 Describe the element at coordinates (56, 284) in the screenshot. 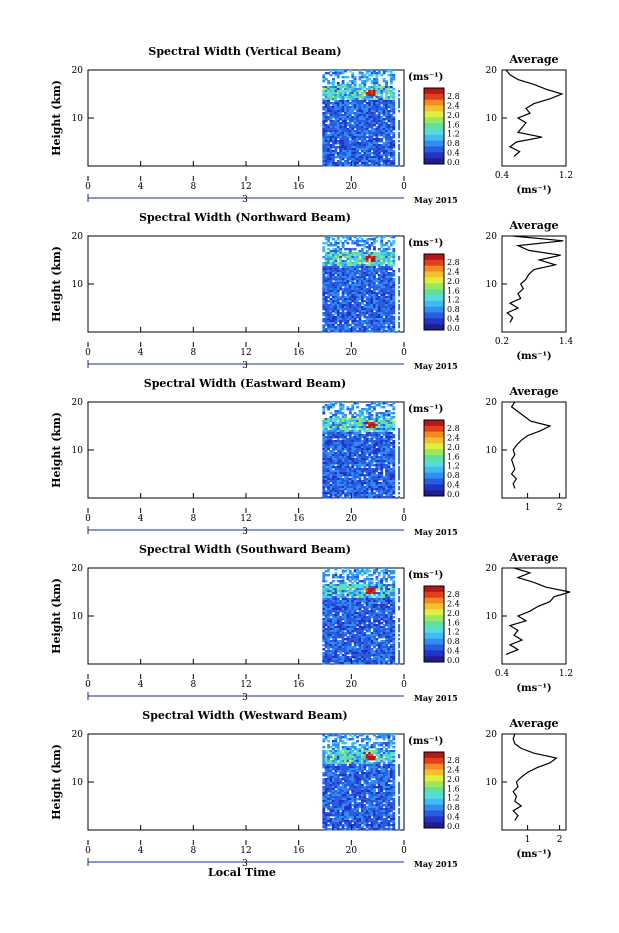

I see `y-axis-label: Height (km)` at that location.